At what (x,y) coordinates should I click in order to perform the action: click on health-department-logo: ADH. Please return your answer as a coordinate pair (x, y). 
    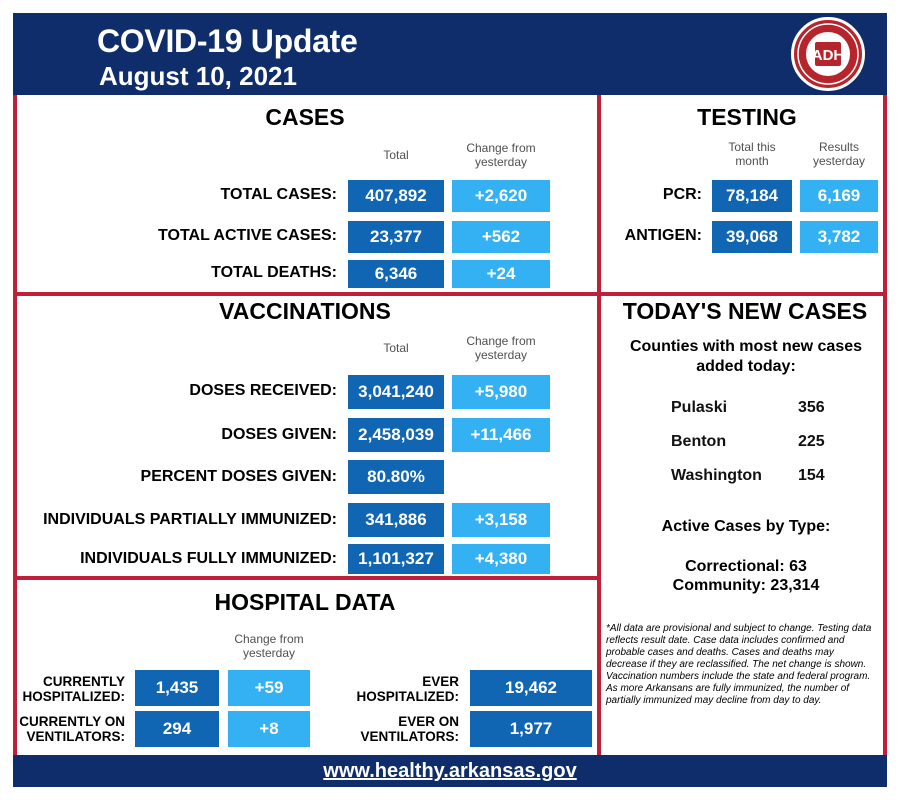
    Looking at the image, I should click on (828, 54).